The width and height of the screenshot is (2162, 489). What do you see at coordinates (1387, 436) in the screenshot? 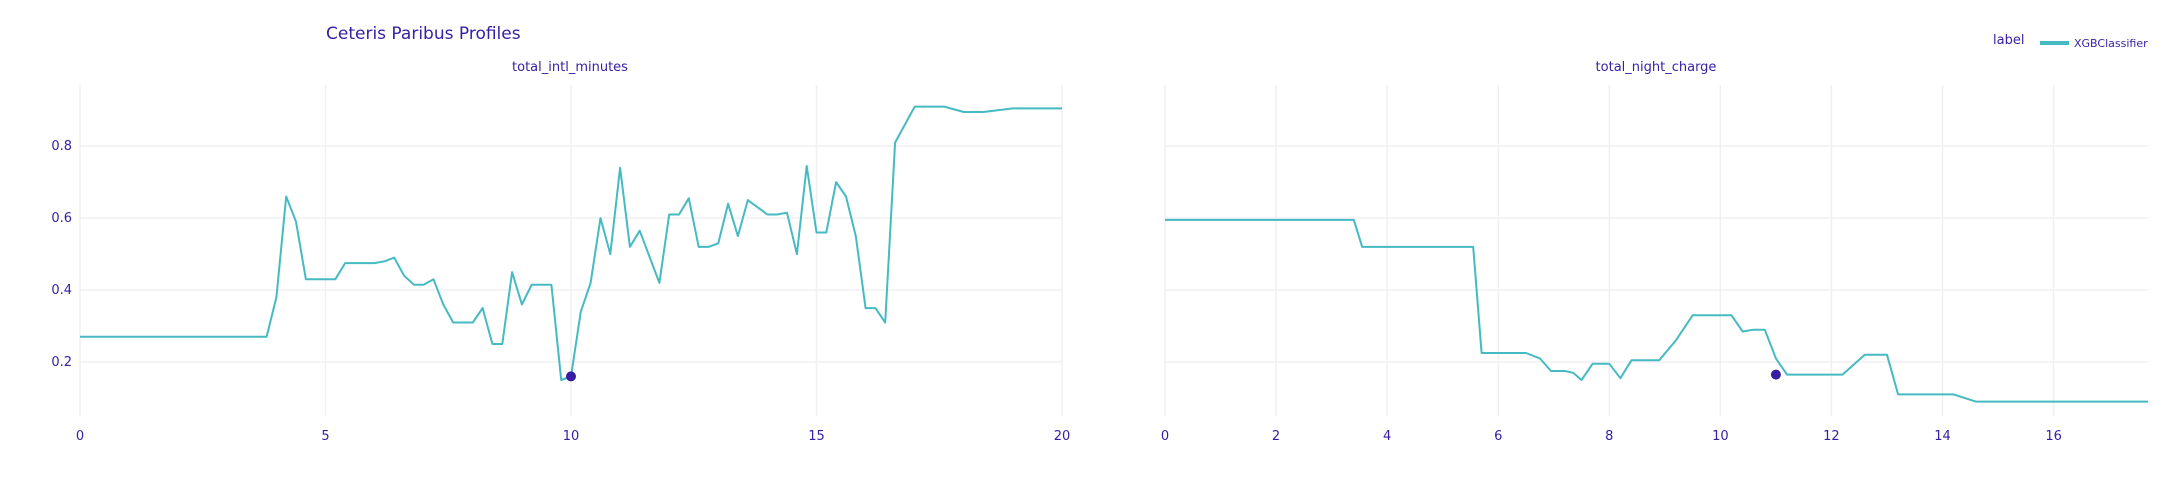
I see `x-tick-label: 4` at bounding box center [1387, 436].